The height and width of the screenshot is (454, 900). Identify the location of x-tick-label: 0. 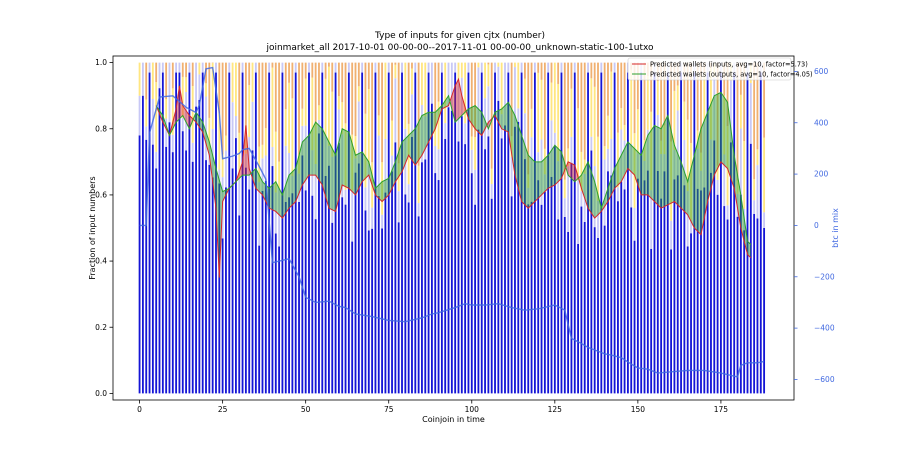
(139, 409).